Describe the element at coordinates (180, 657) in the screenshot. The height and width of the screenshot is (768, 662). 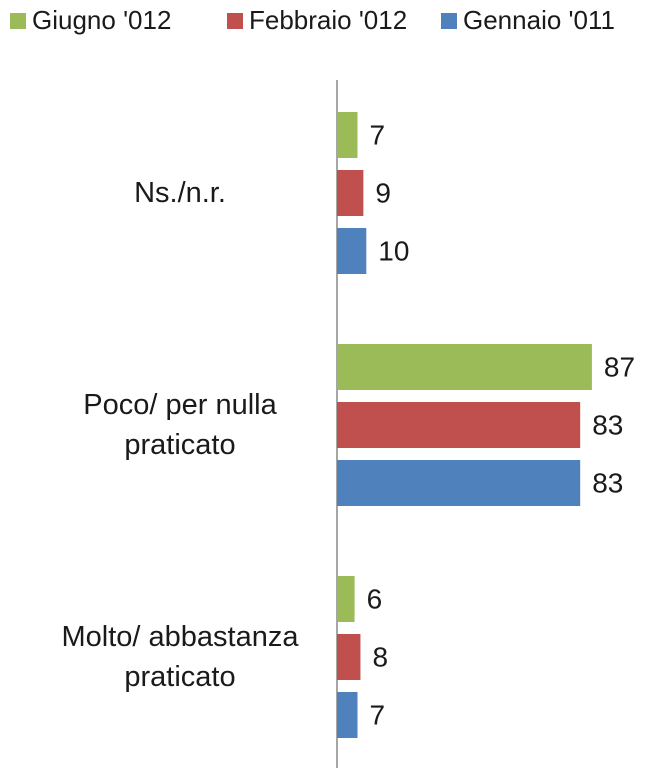
I see `category-label: Molto/ abbastanza praticato` at that location.